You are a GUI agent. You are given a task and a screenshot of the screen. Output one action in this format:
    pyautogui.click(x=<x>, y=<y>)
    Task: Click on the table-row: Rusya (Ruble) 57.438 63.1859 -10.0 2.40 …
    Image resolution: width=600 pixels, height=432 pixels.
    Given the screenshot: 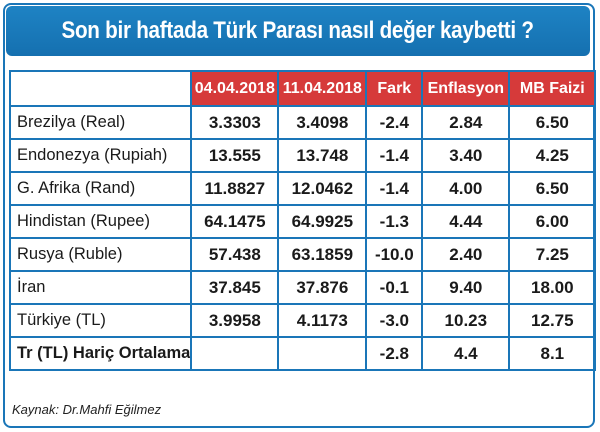 What is the action you would take?
    pyautogui.click(x=302, y=254)
    